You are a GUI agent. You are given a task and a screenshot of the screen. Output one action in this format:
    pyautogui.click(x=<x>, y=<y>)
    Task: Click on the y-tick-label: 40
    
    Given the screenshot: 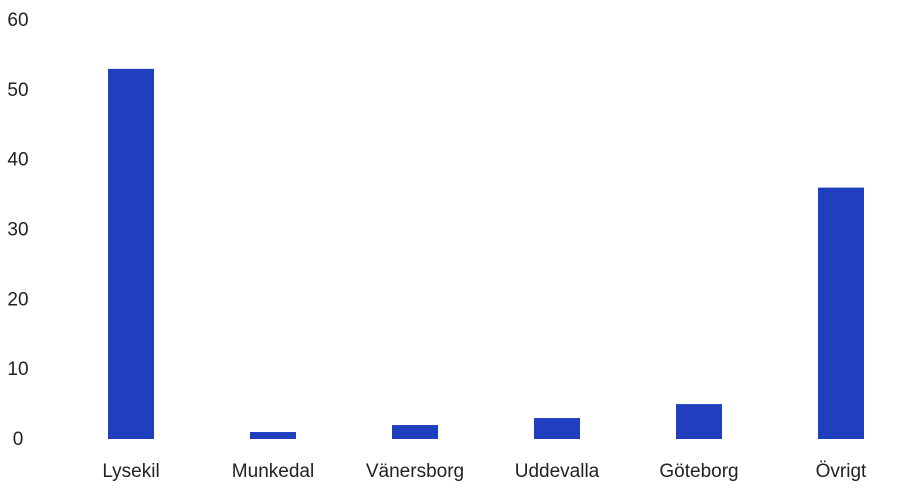 What is the action you would take?
    pyautogui.click(x=17, y=160)
    